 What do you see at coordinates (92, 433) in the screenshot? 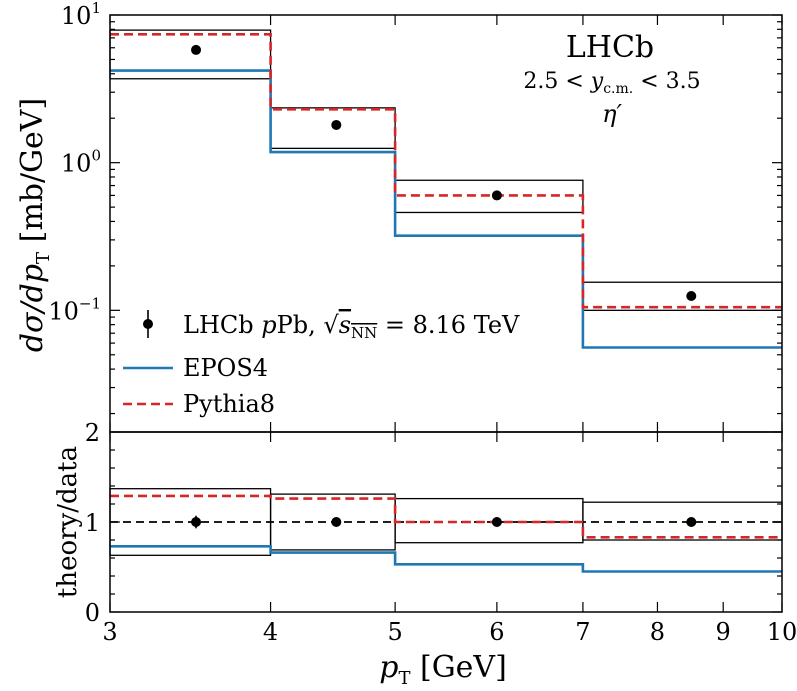
I see `ratio-y-tick-label-2: 2` at bounding box center [92, 433].